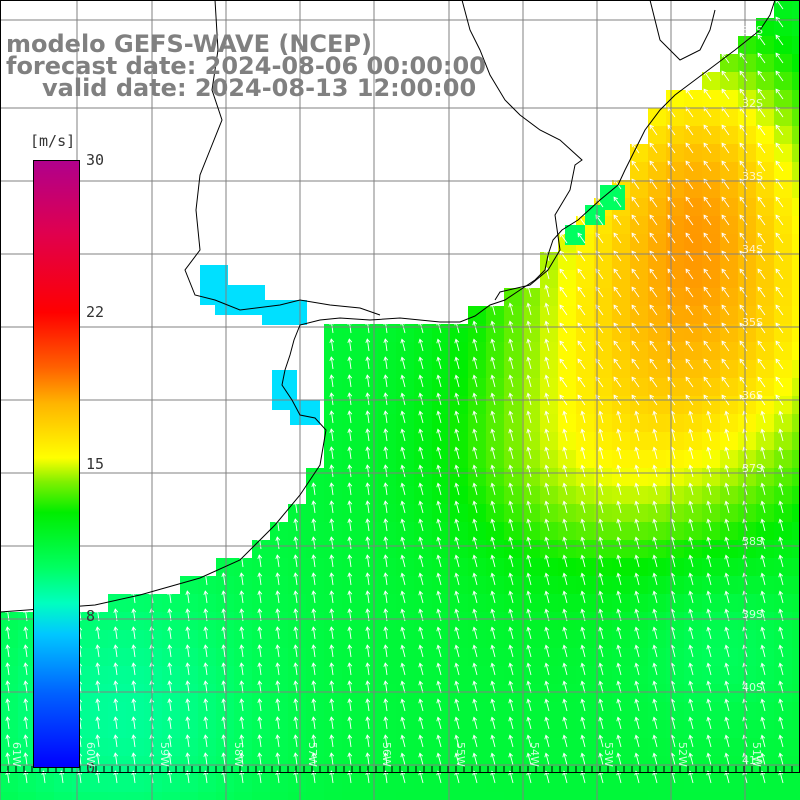  I want to click on valid-date: valid date: 2024-08-13 12:00:00, so click(259, 88).